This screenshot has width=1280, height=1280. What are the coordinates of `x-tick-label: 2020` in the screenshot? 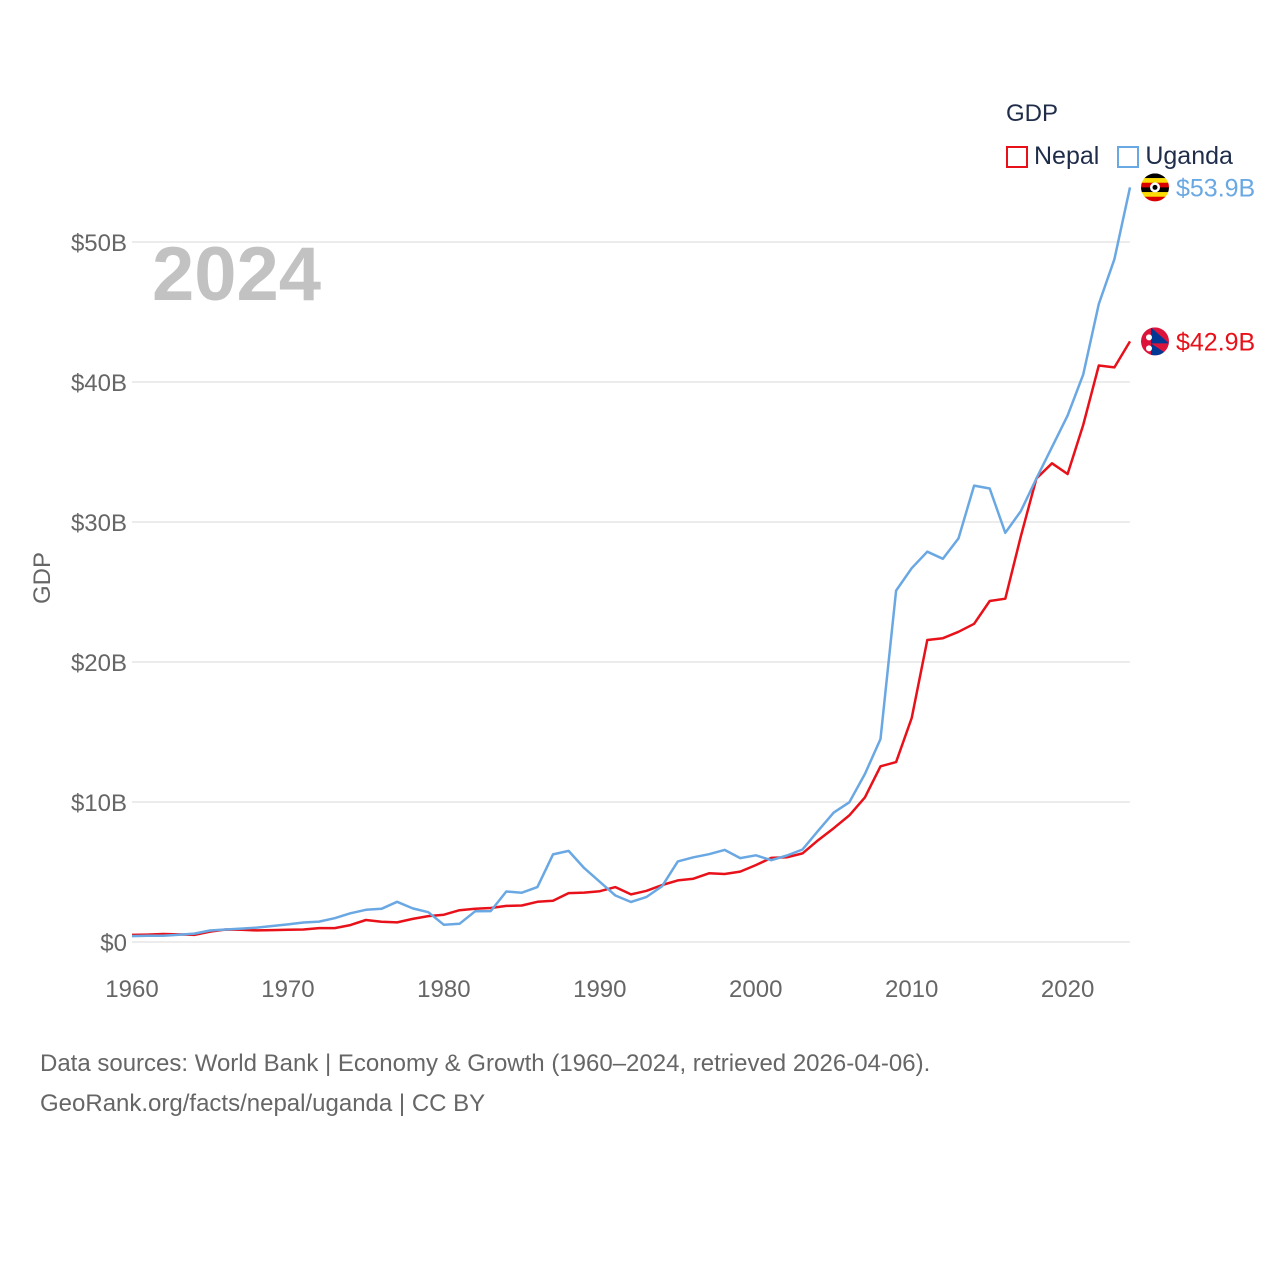 It's located at (1067, 989).